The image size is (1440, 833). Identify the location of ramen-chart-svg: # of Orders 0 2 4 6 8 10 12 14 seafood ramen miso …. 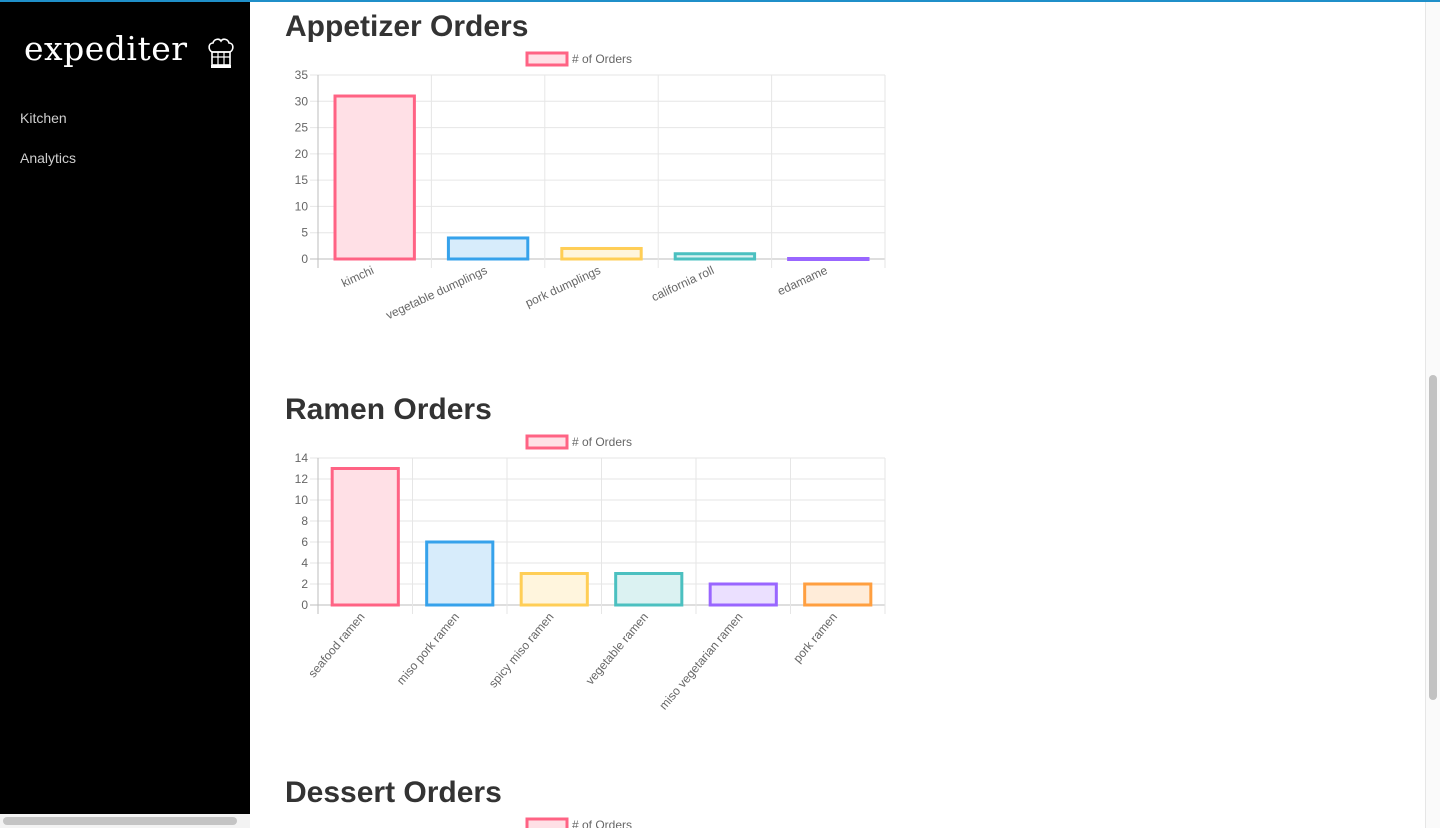
(590, 573).